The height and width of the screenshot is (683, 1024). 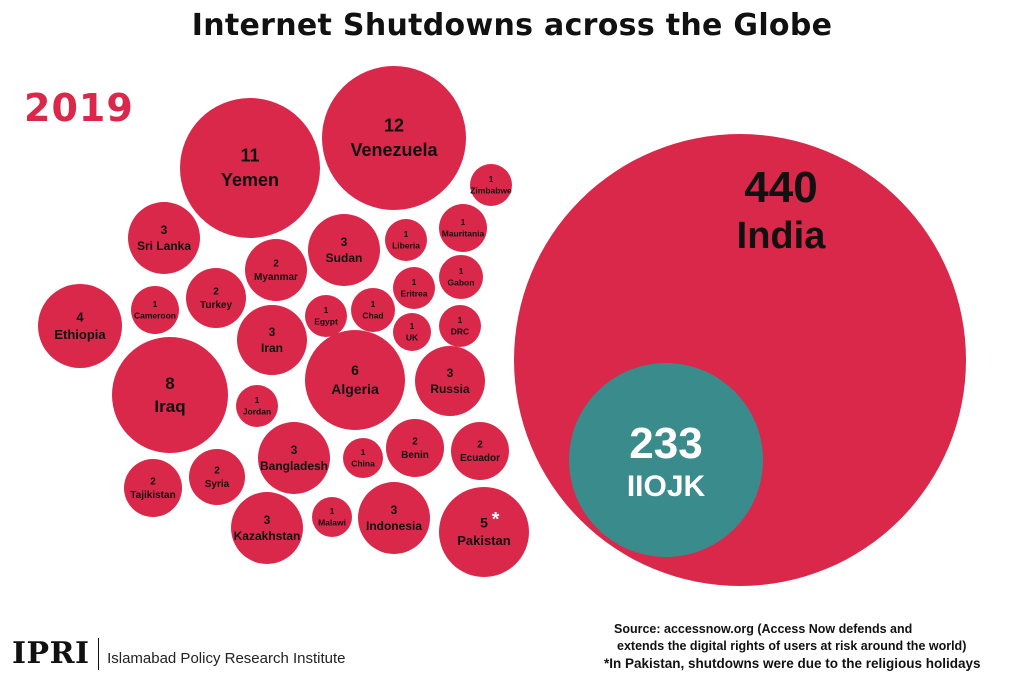 I want to click on bubble-value-jordan: 1, so click(x=257, y=400).